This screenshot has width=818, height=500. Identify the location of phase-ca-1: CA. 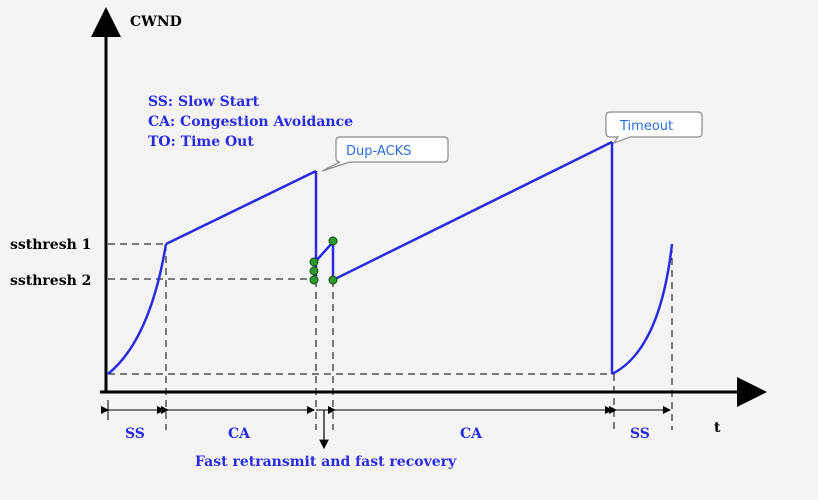
(239, 434).